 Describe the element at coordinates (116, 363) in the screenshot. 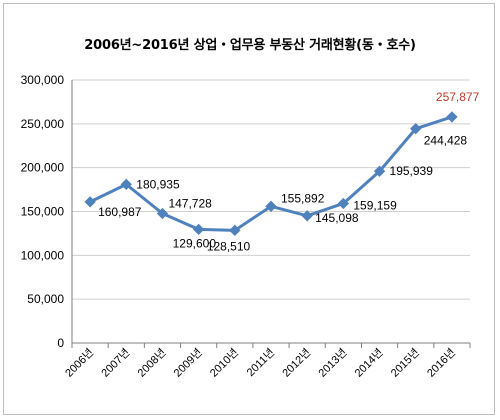

I see `x-tick-label: 2007년` at that location.